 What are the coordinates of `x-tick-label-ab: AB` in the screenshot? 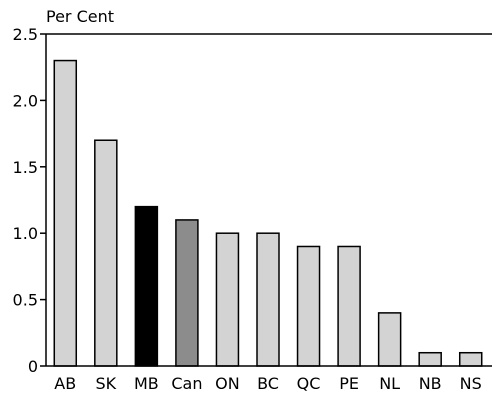 It's located at (65, 383).